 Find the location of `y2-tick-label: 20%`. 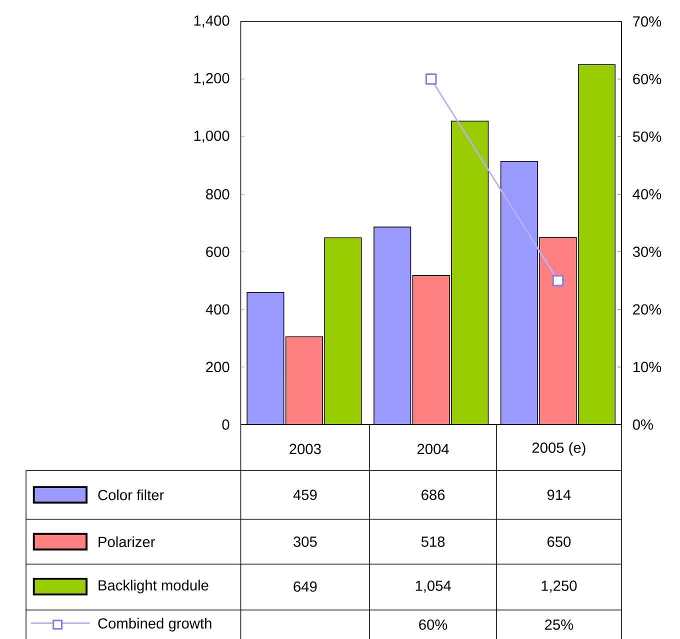

y2-tick-label: 20% is located at coordinates (647, 309).